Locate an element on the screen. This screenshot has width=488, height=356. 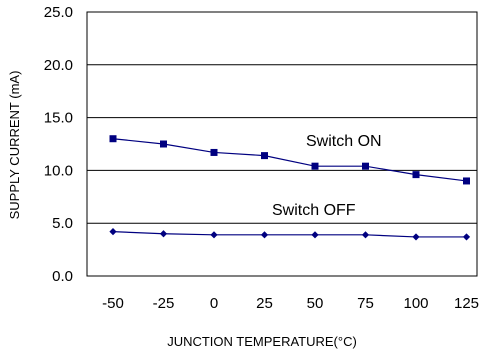
x-tick-label: -50 is located at coordinates (113, 303).